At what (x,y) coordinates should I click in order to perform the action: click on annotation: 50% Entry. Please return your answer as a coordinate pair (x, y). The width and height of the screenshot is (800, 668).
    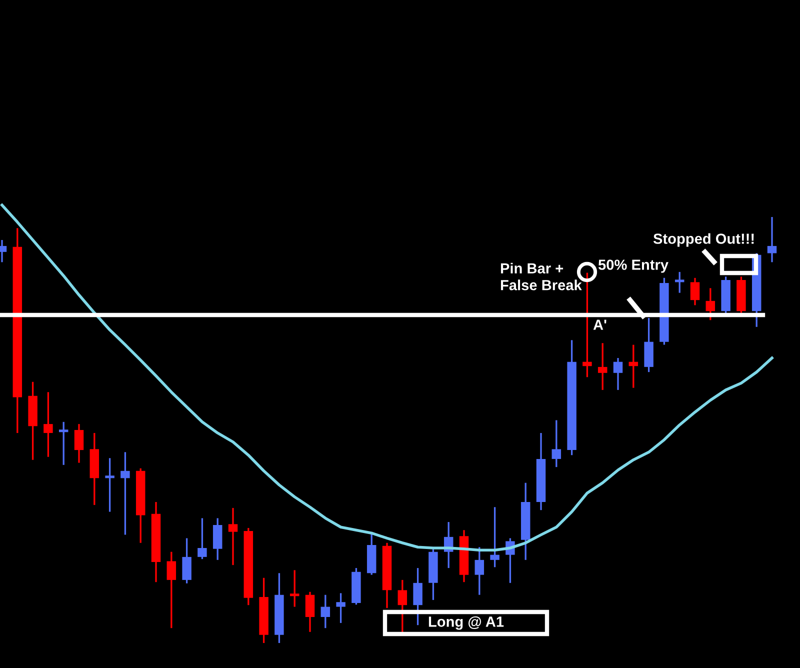
    Looking at the image, I should click on (633, 266).